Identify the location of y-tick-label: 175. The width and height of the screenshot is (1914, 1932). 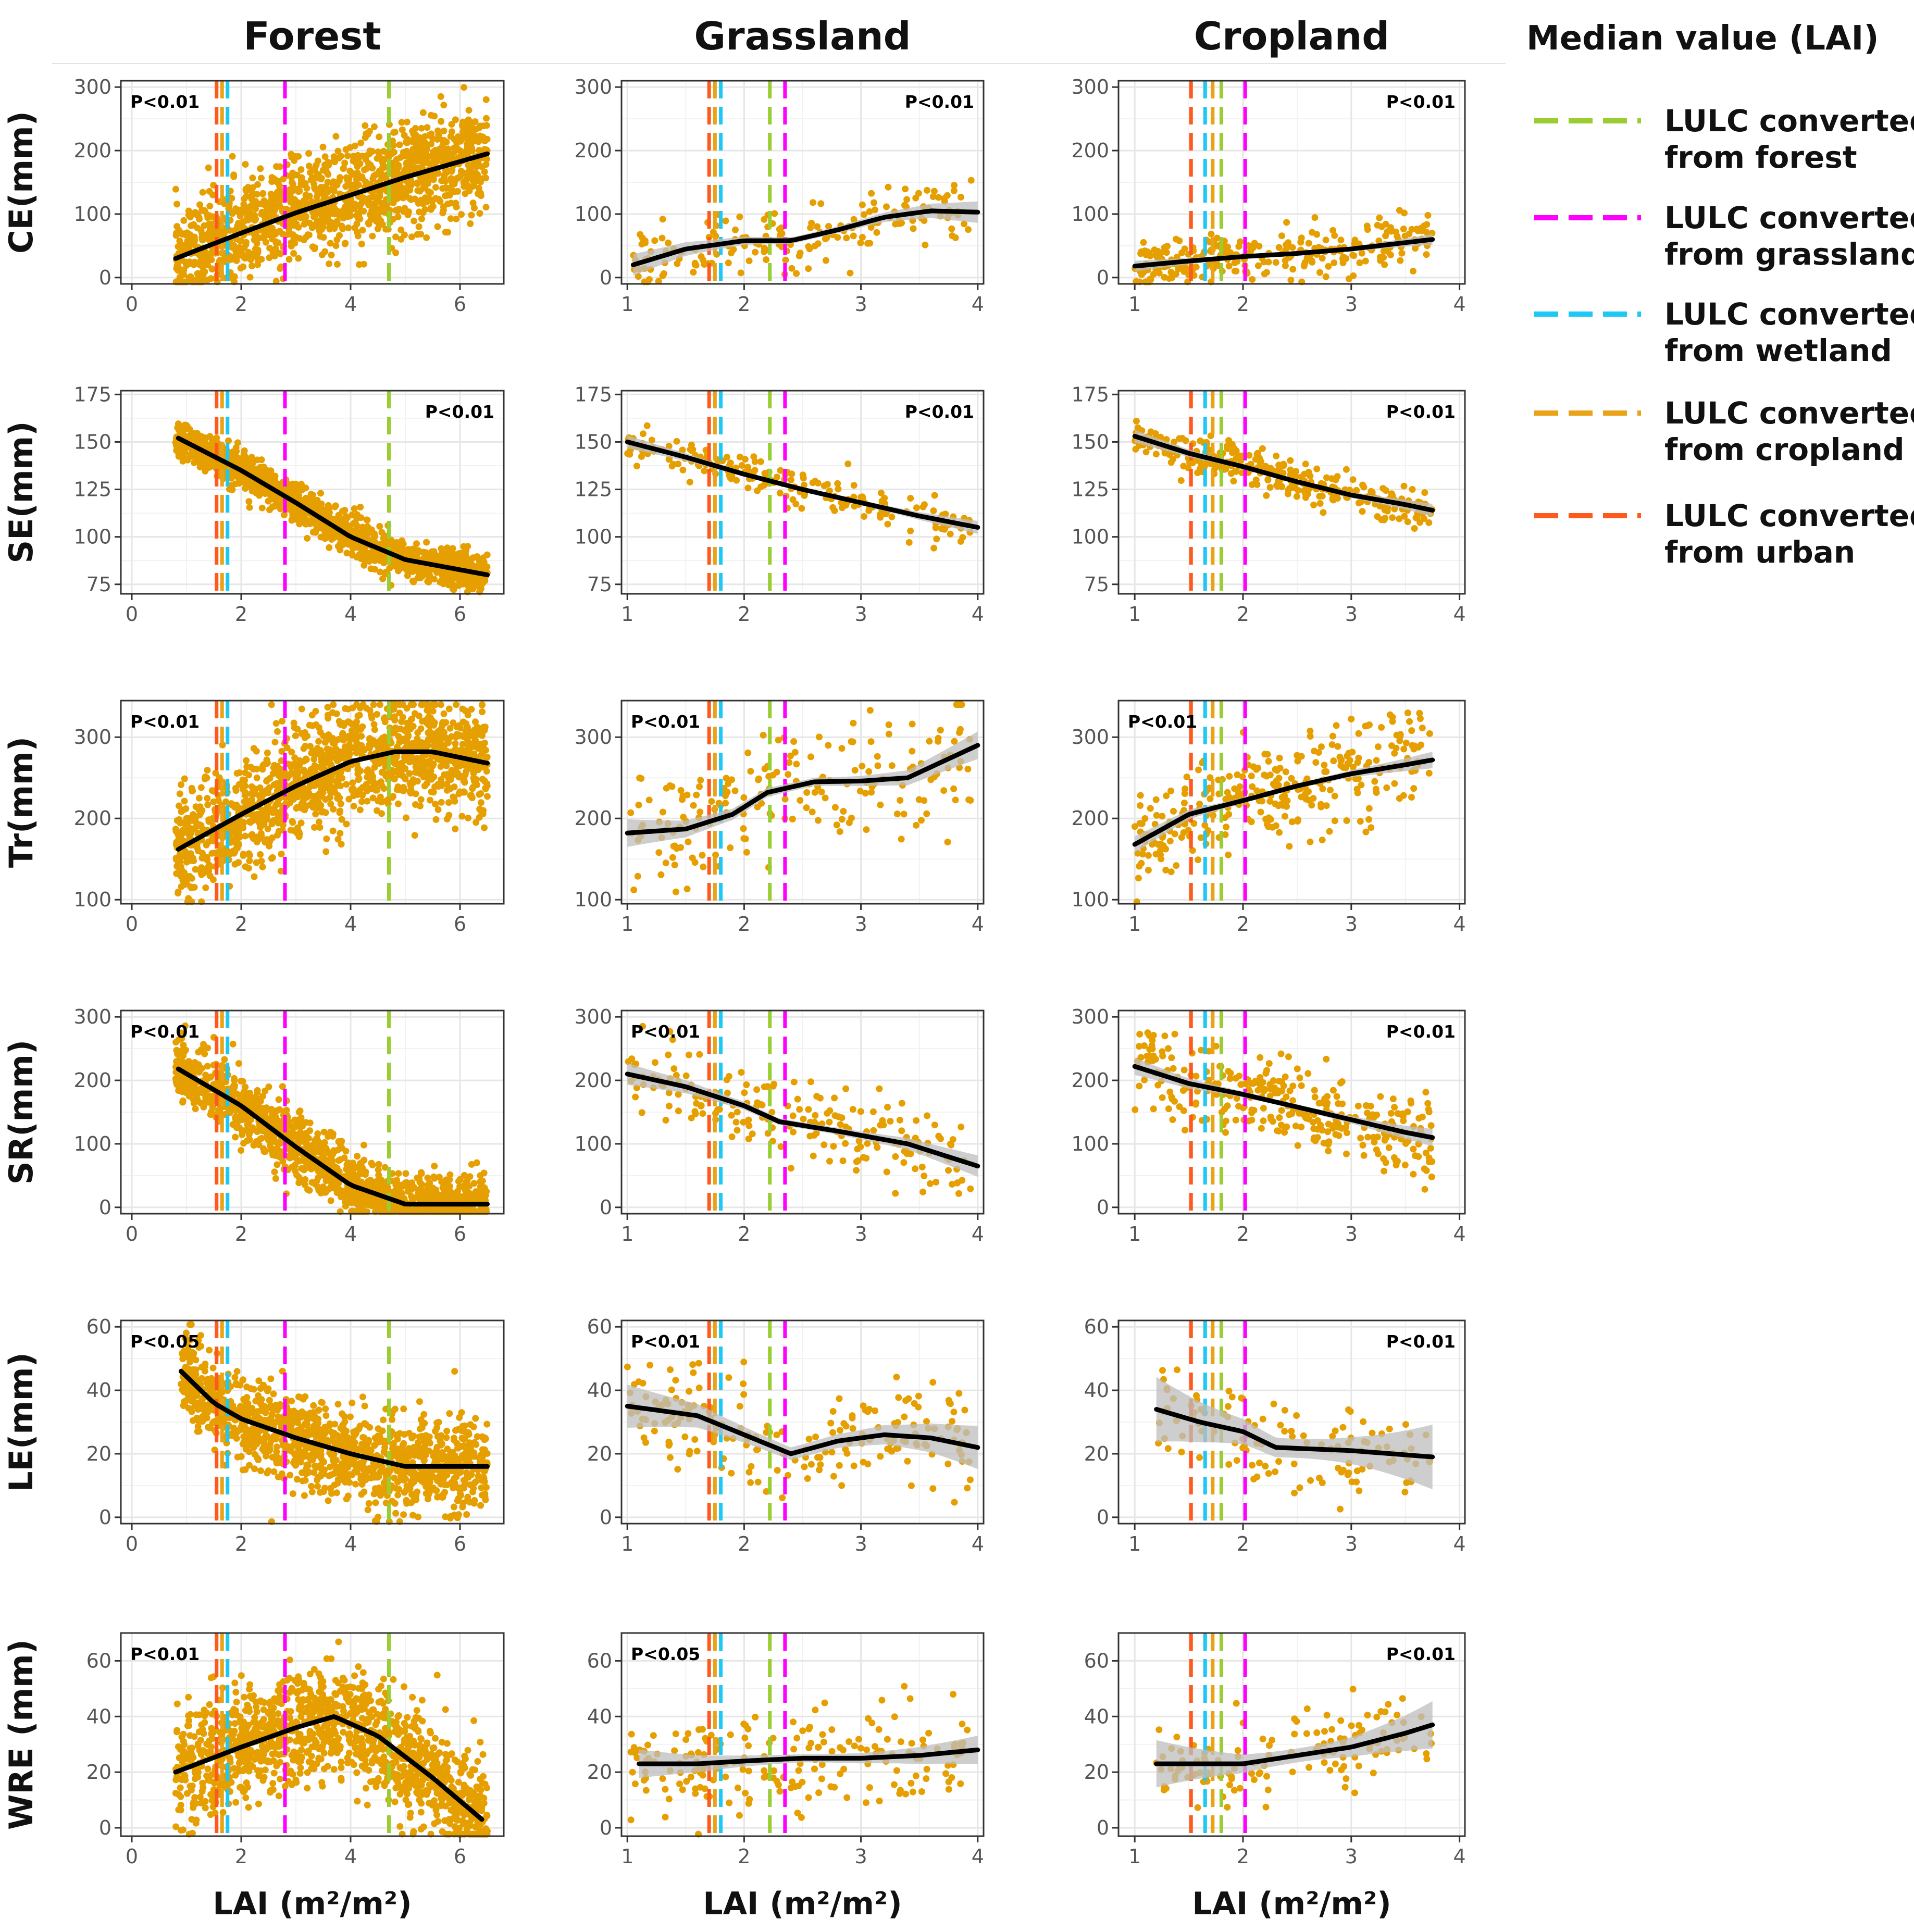
(92, 395).